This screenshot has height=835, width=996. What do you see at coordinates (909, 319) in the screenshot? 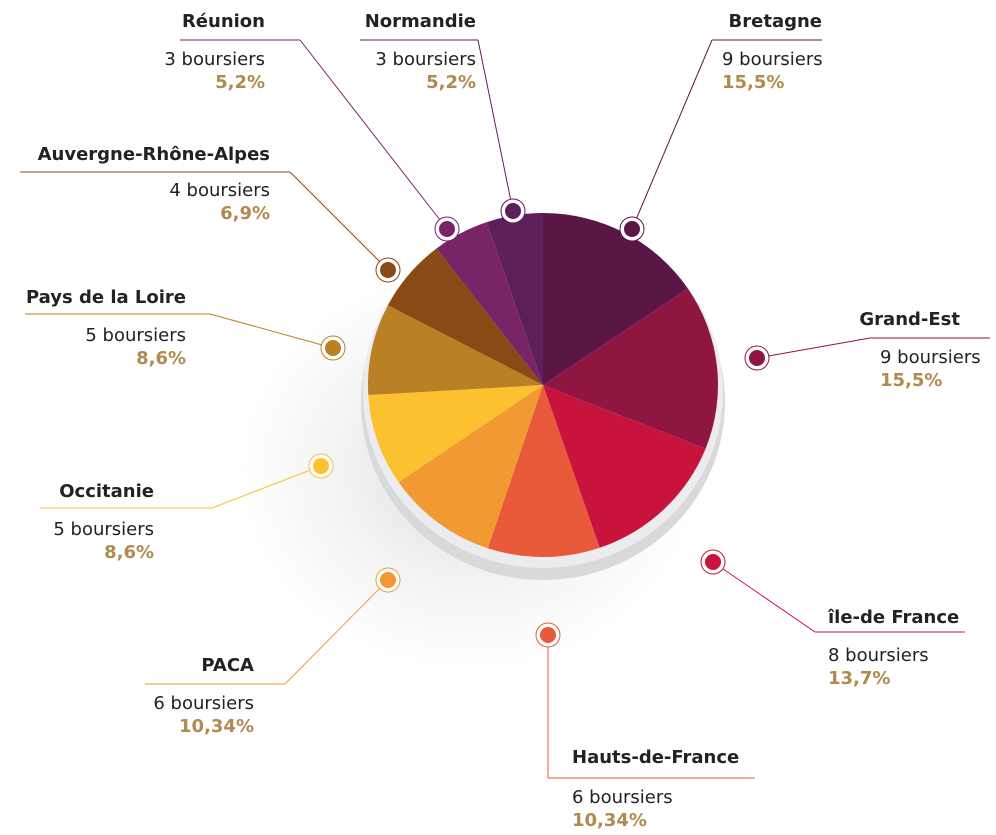
I see `region-name: Grand-Est` at bounding box center [909, 319].